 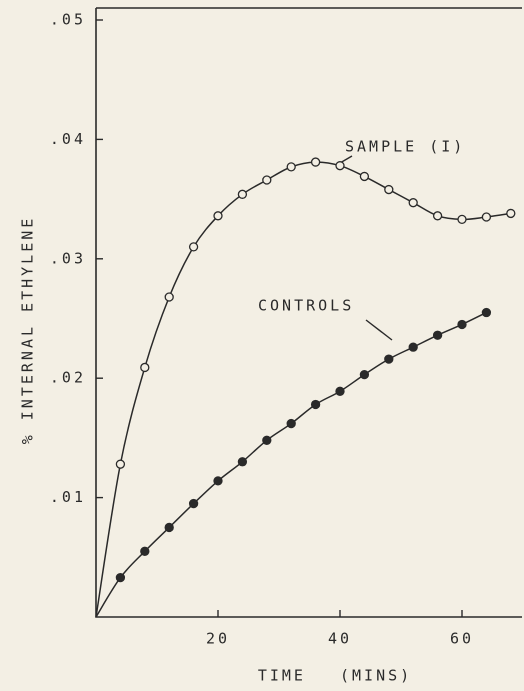 I want to click on annotation-pointer, so click(x=379, y=330).